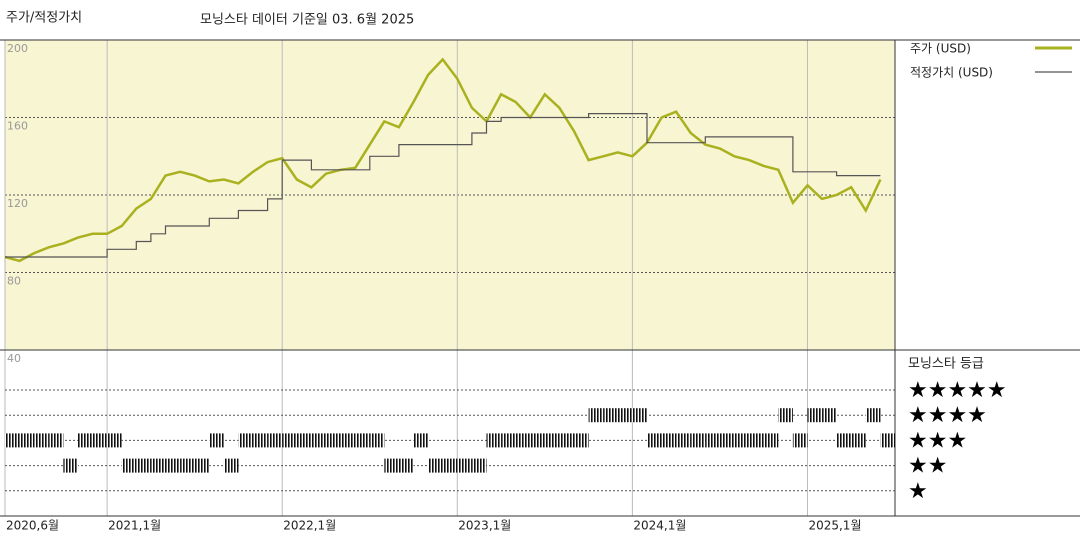 The image size is (1080, 544). Describe the element at coordinates (14, 358) in the screenshot. I see `y-tick-label: 40` at that location.